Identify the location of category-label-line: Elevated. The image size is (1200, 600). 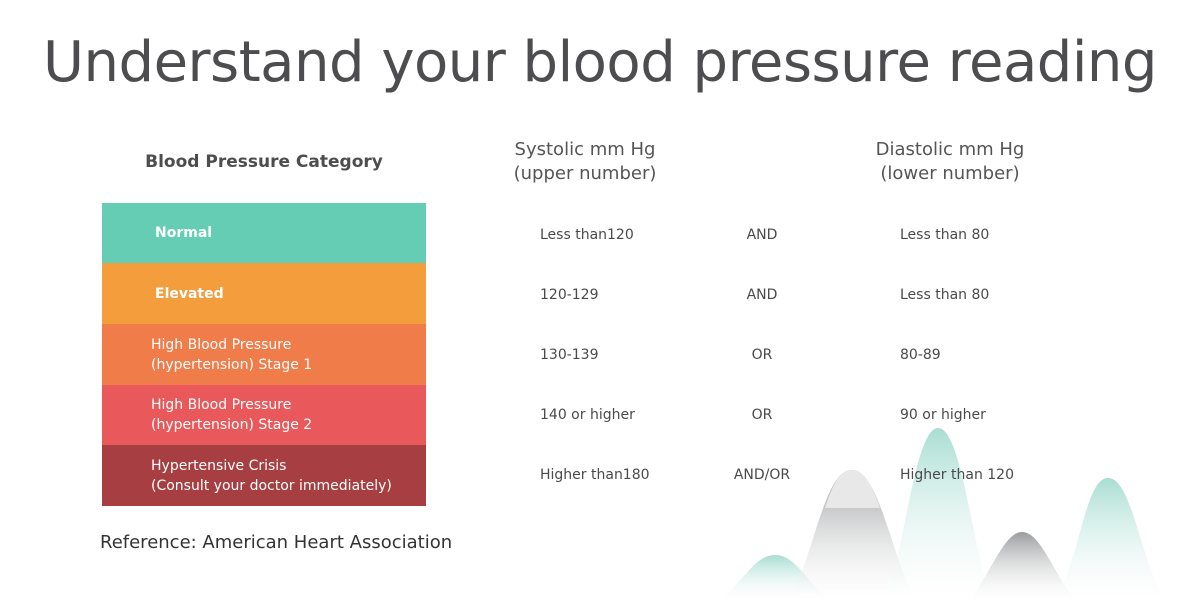
(189, 293).